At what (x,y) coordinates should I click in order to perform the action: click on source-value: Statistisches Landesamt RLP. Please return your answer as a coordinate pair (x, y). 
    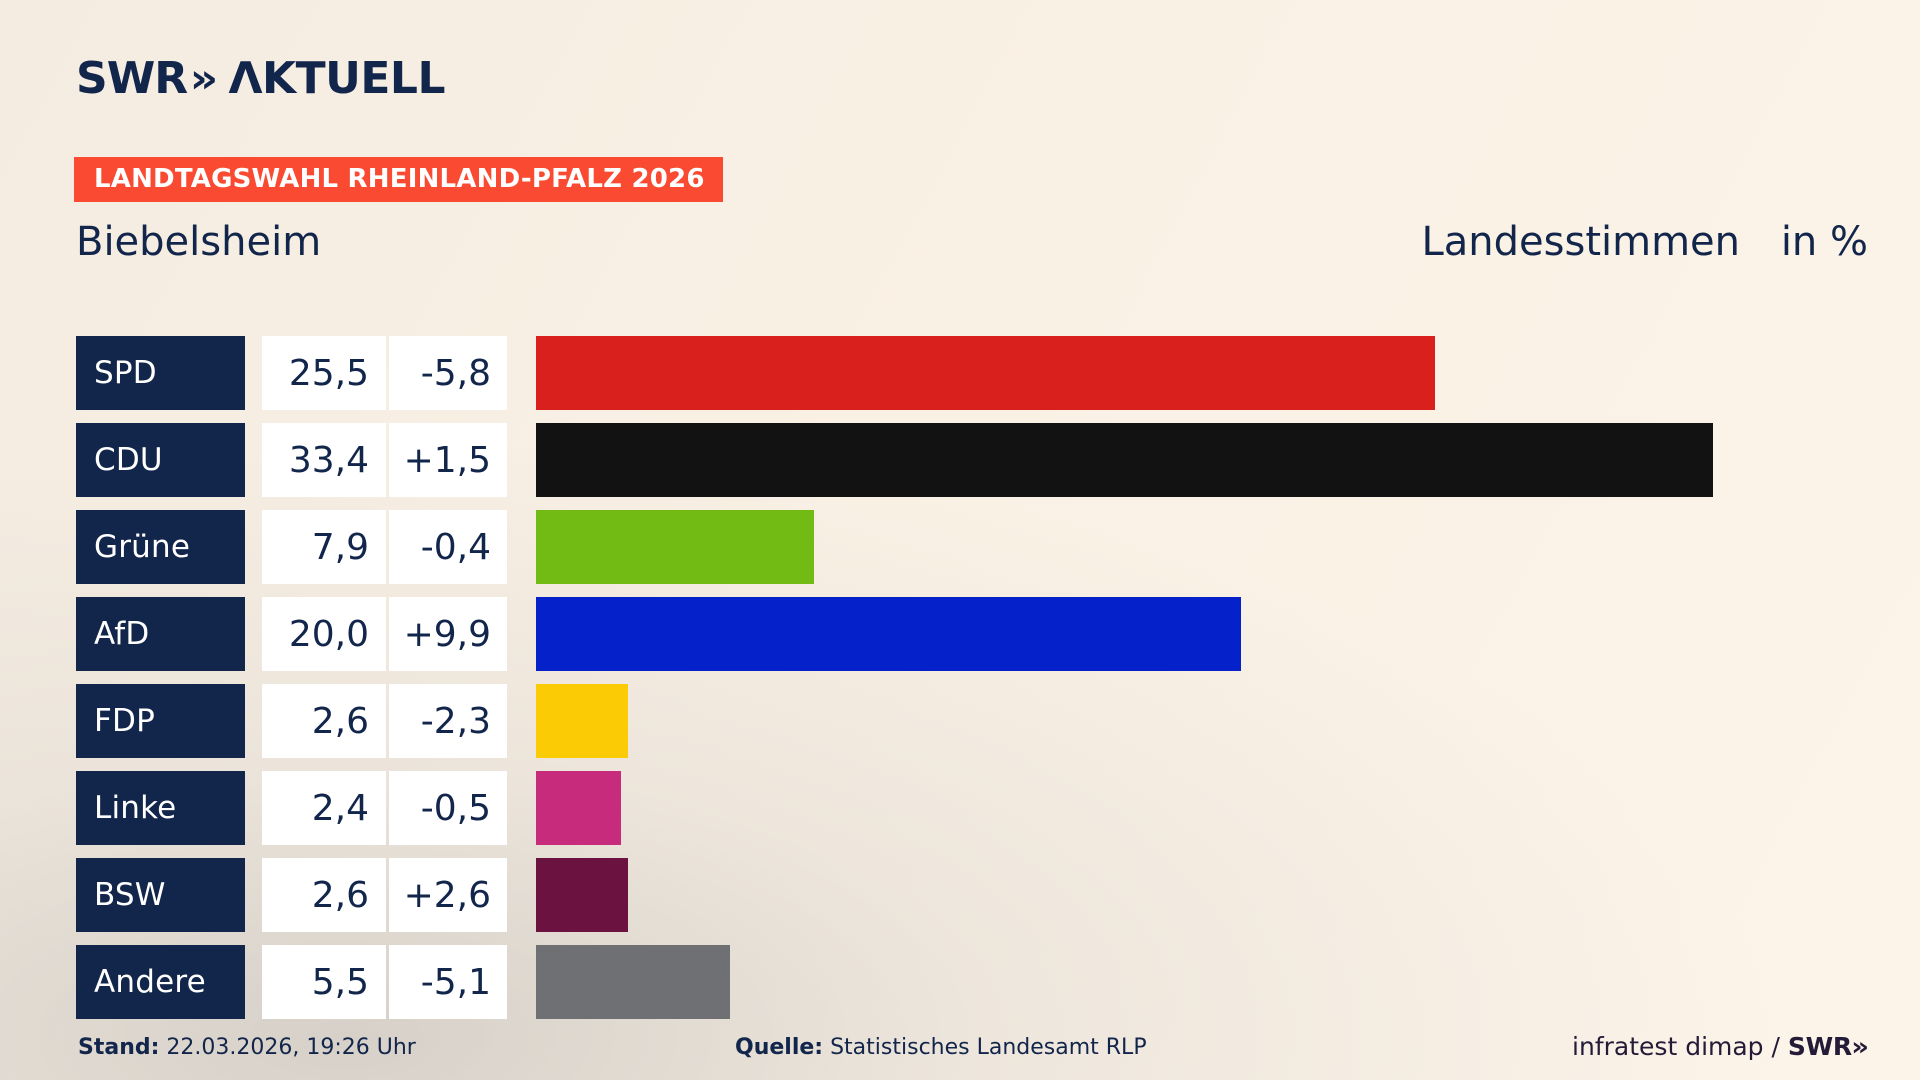
    Looking at the image, I should click on (988, 1047).